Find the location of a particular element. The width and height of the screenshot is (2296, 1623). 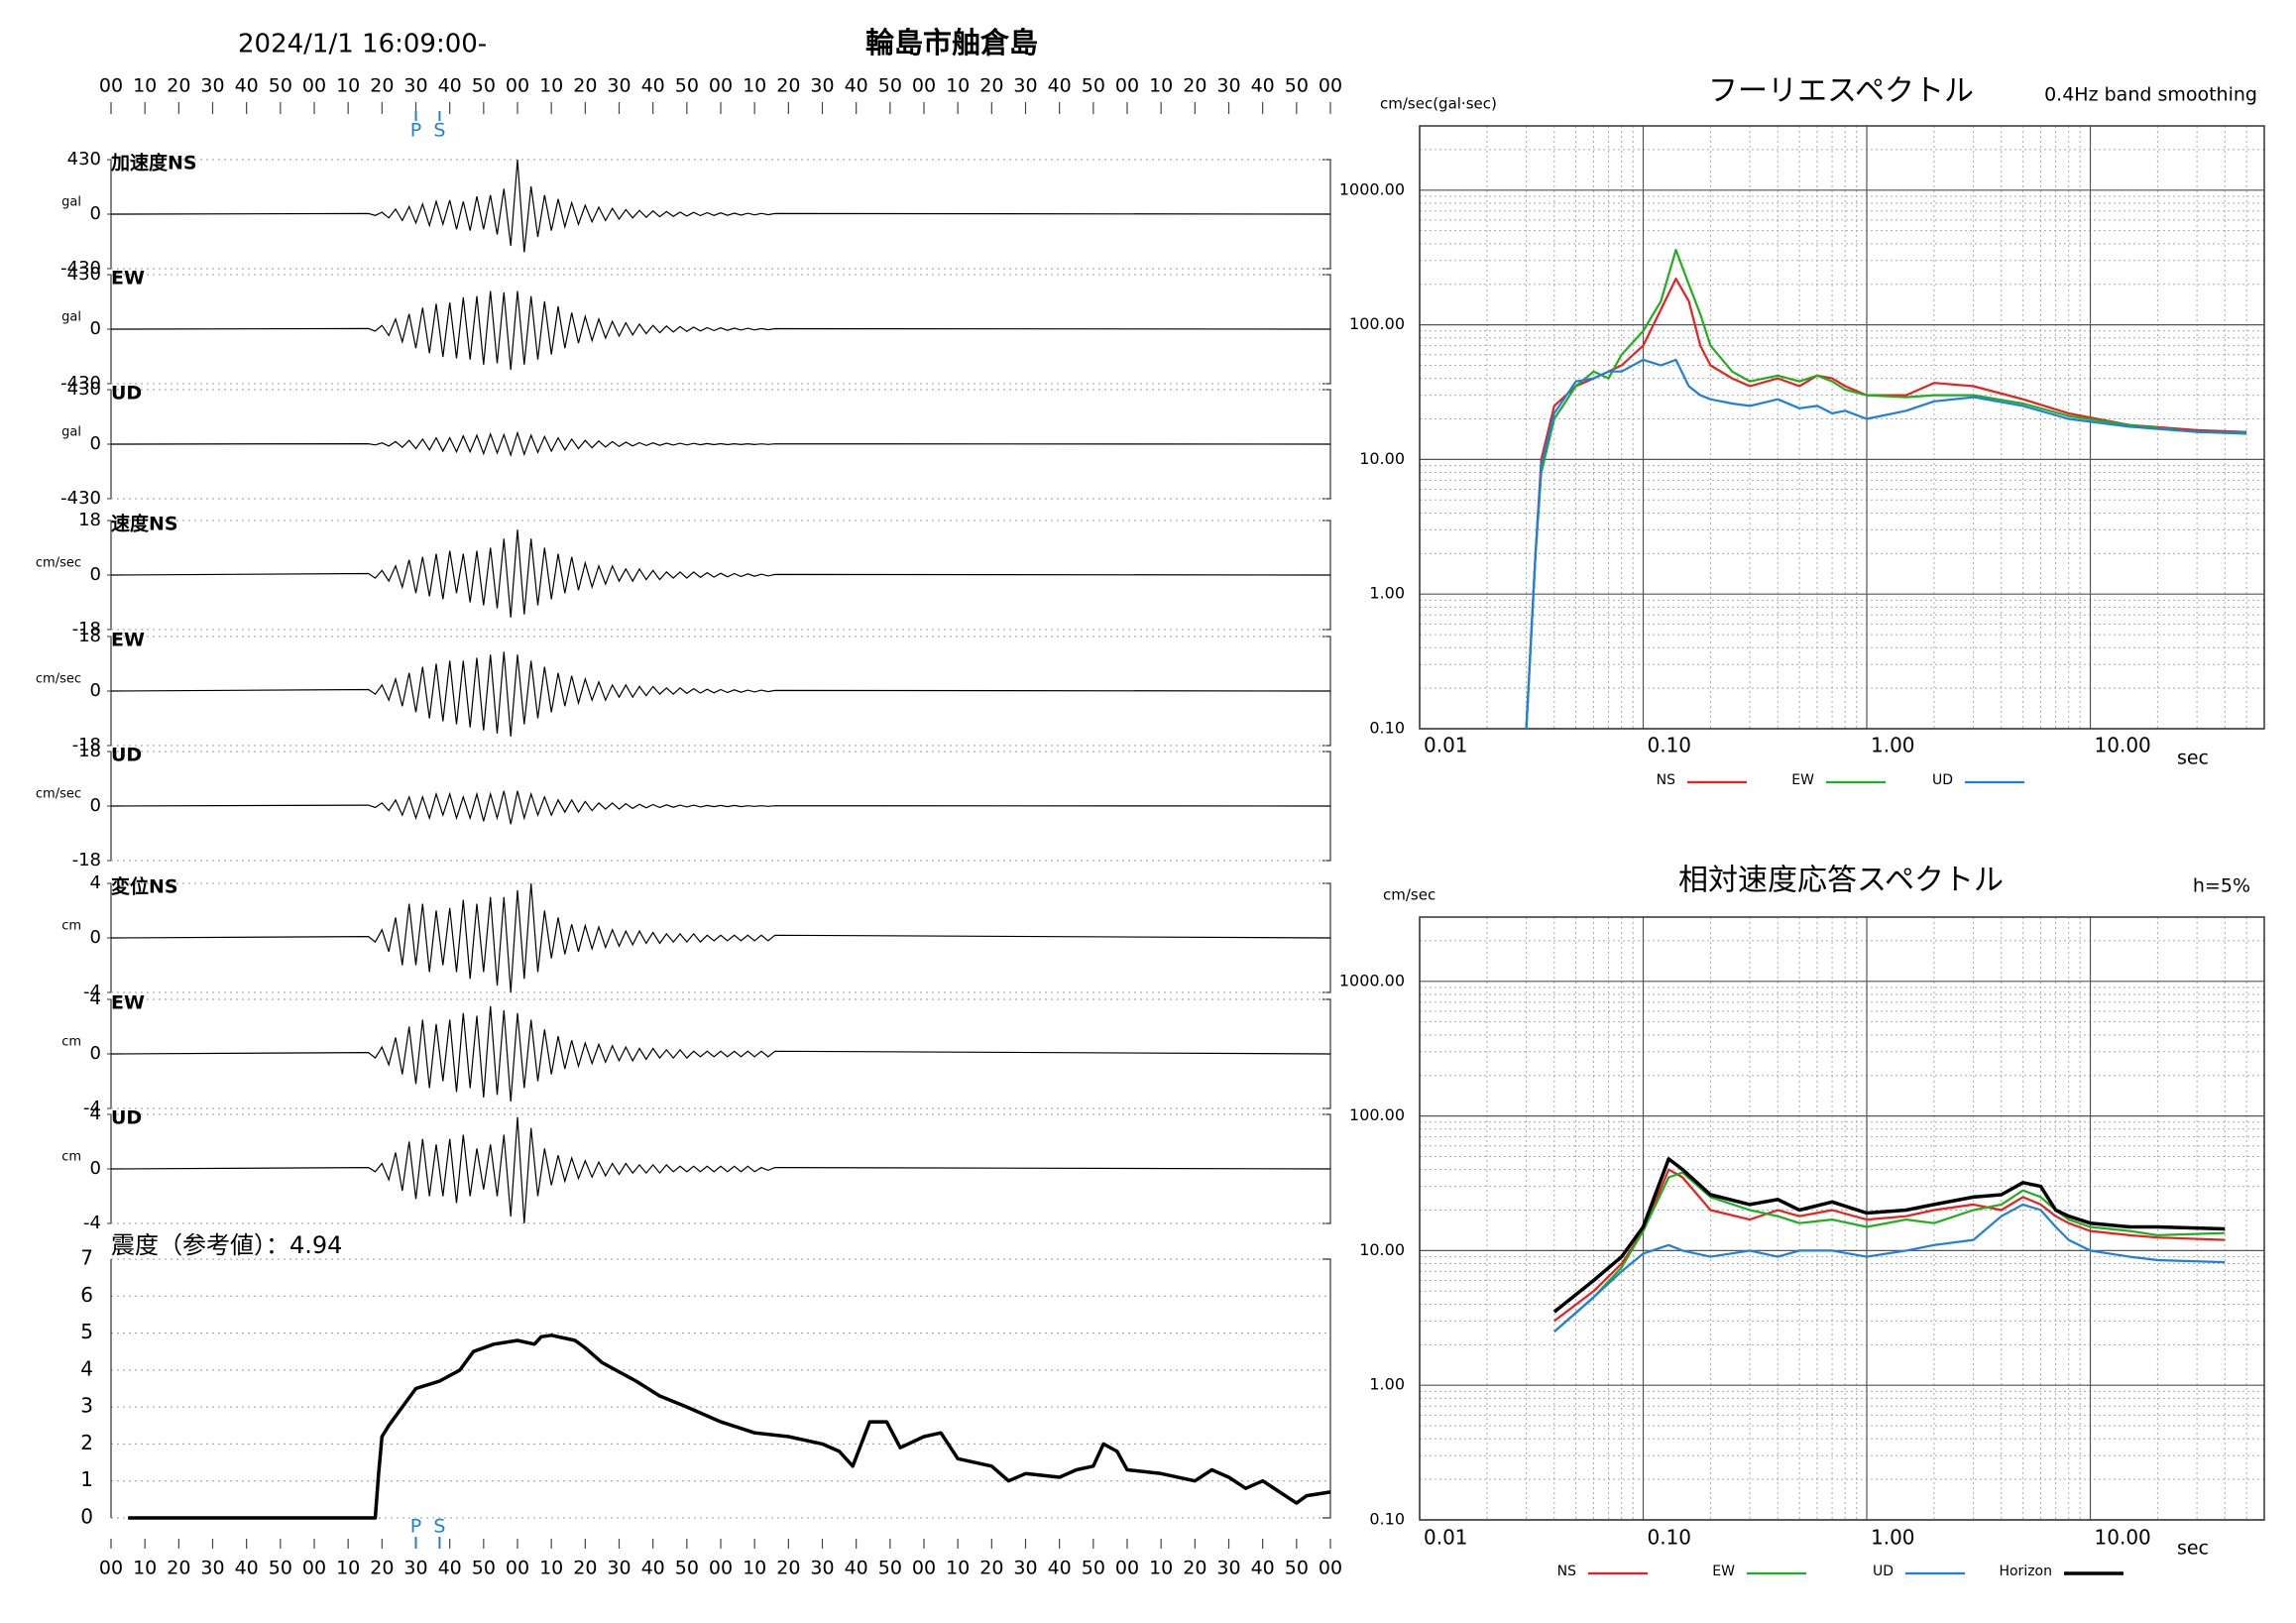

y-tick-label: 4 is located at coordinates (86, 1368).